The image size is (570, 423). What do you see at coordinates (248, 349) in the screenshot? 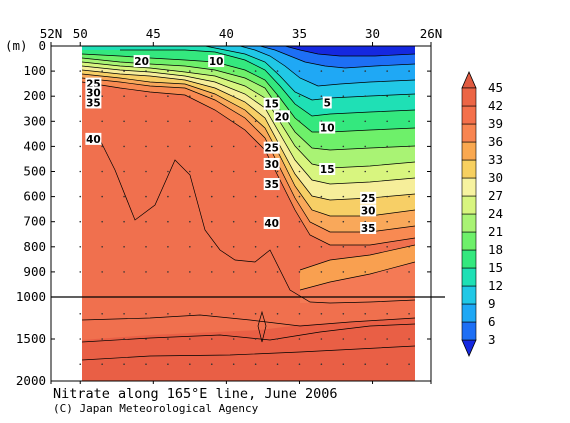
I see `field-deep-zone` at bounding box center [248, 349].